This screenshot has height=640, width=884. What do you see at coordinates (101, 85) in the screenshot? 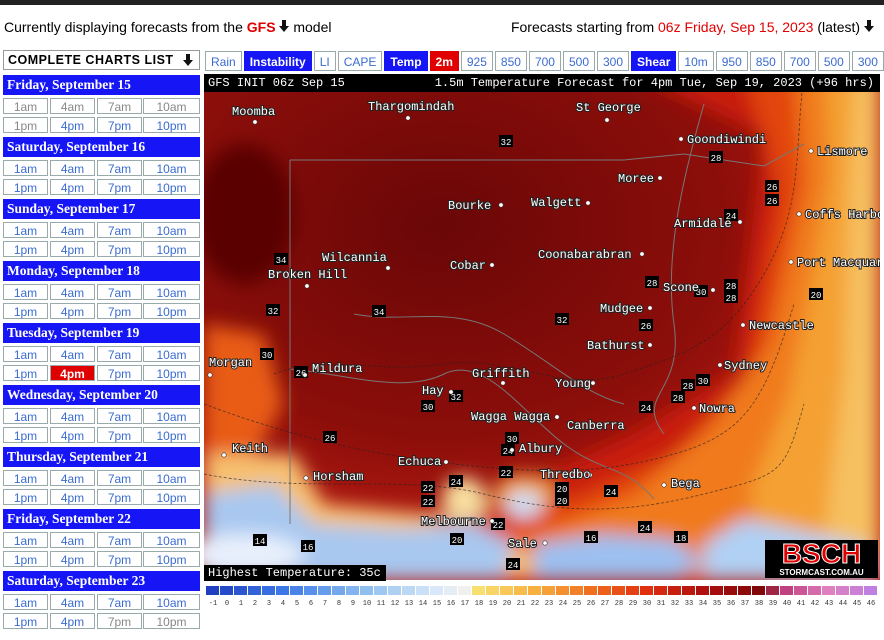
I see `day-header: Friday, September 15` at bounding box center [101, 85].